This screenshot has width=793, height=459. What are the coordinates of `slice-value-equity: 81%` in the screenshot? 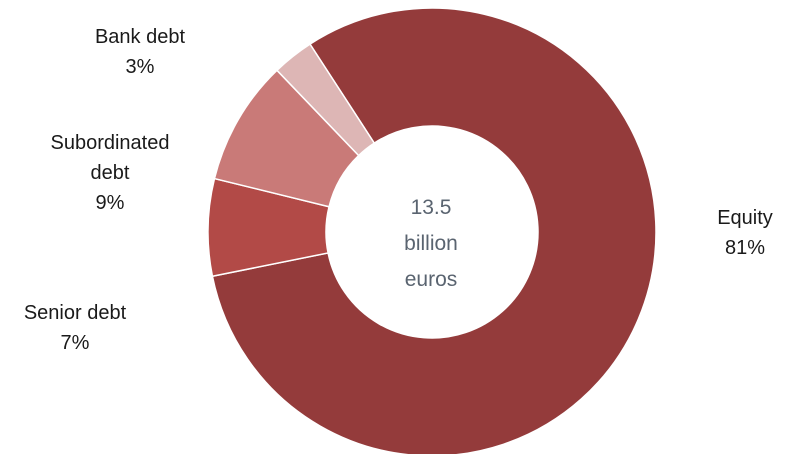 It's located at (745, 248).